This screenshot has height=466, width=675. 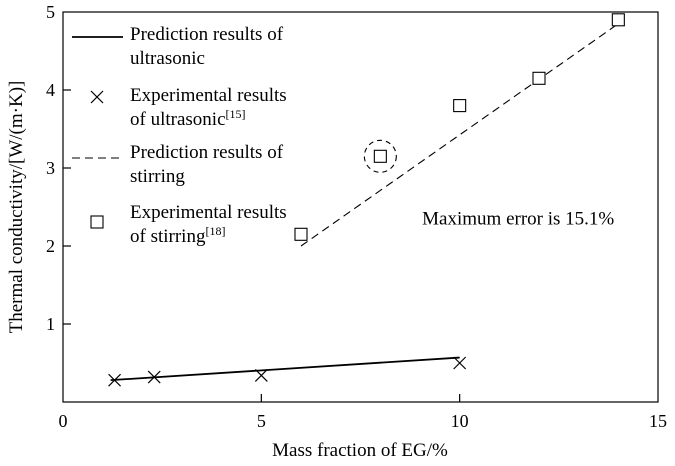 What do you see at coordinates (58, 168) in the screenshot?
I see `y-axis: 1 2 3 4 5` at bounding box center [58, 168].